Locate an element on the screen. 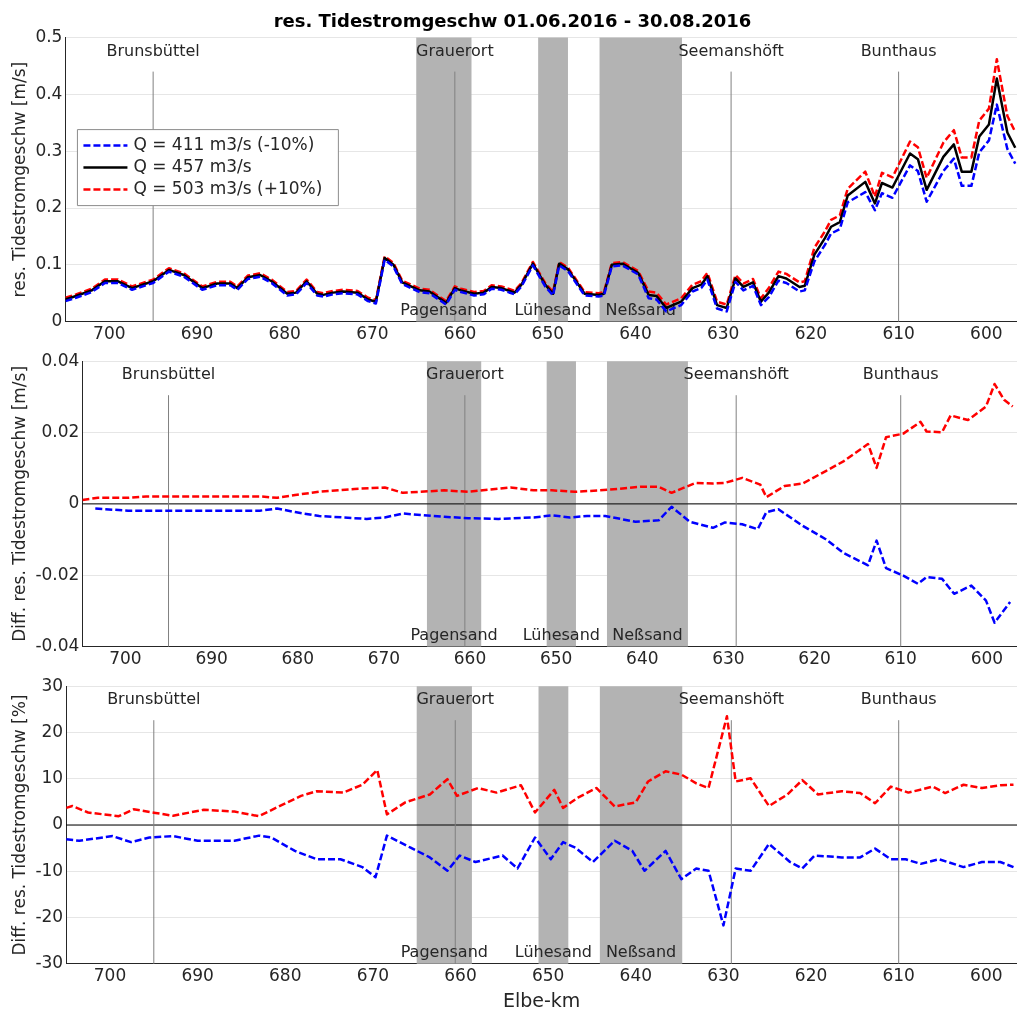  chart-title: res. Tidestromgeschw 01.06.2016 - 30.08.2016 is located at coordinates (512, 21).